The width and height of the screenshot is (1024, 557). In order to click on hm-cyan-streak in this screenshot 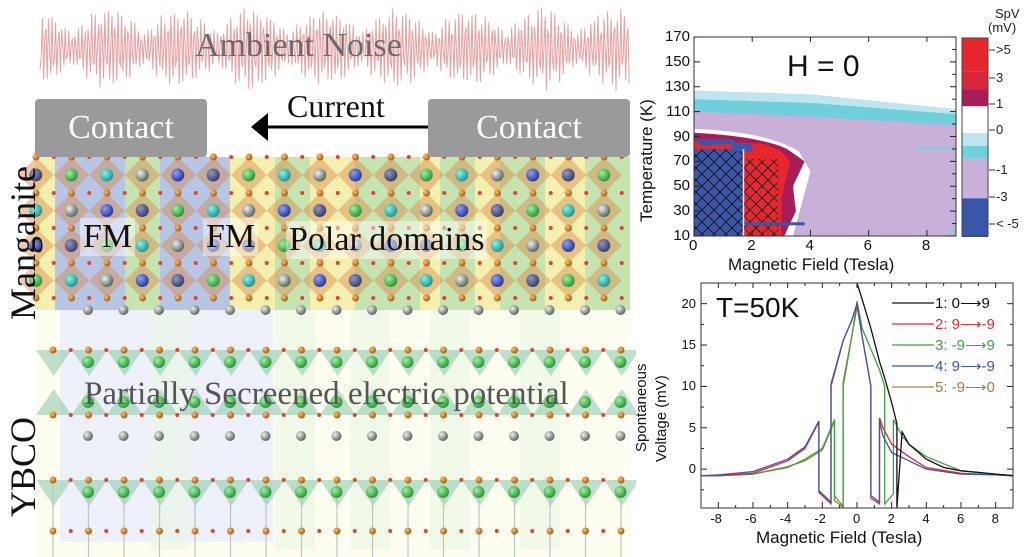, I will do `click(886, 241)`.